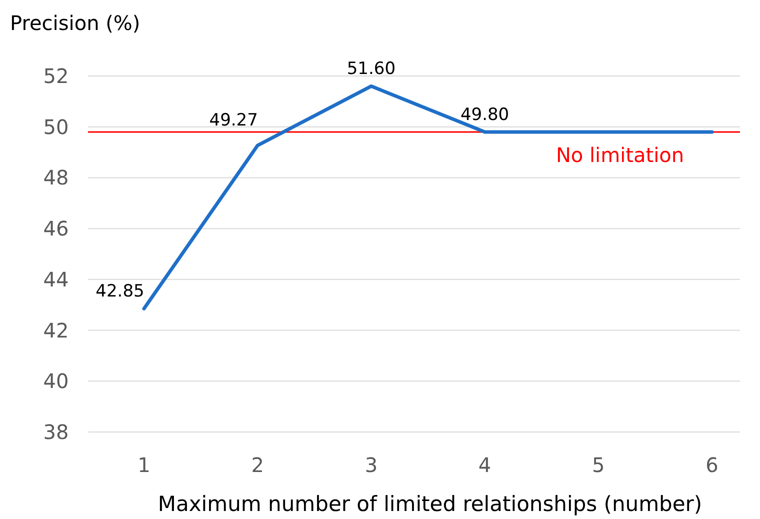 This screenshot has width=760, height=519. I want to click on data-label: 42.85, so click(120, 292).